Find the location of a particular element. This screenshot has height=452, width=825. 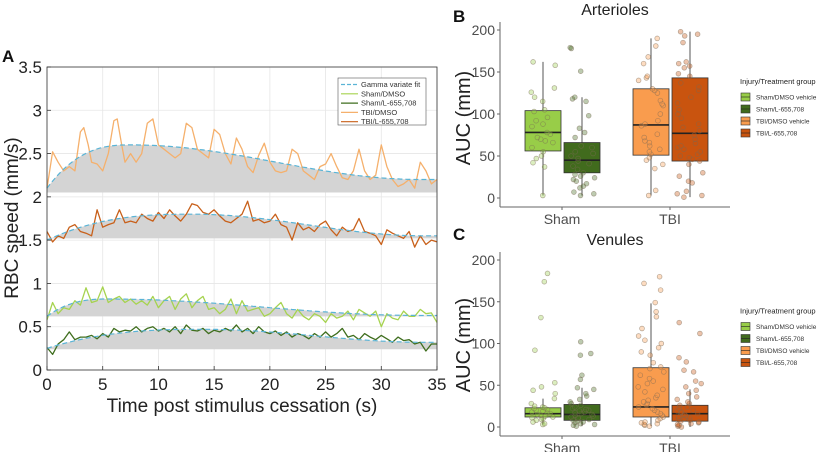

panel-b-plot: 0 50 100 150 200 Sham TBI is located at coordinates (601, 124).